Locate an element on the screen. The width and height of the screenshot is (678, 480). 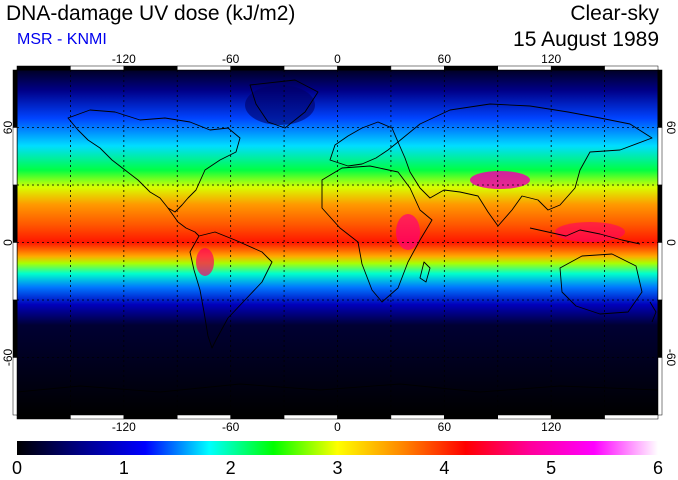
andes-highlight is located at coordinates (205, 262).